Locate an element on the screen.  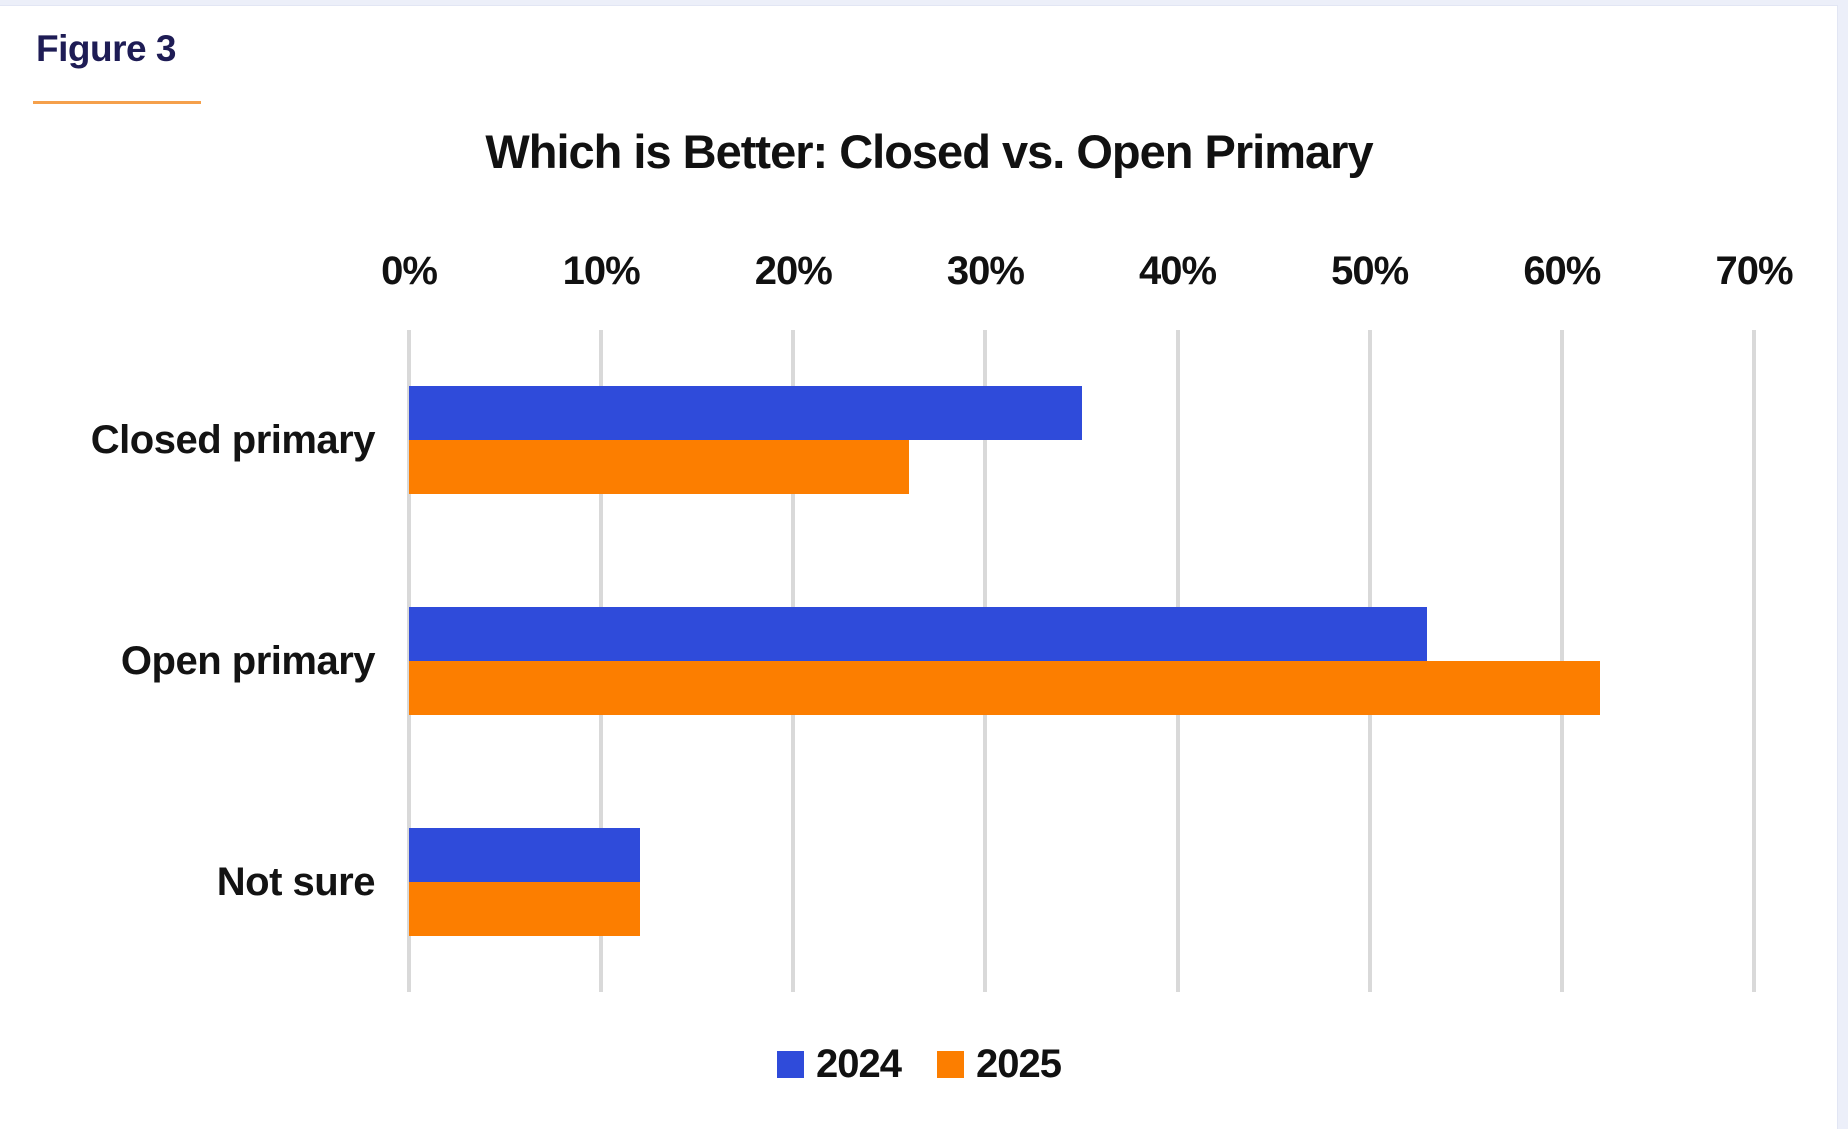
legend-swatch-2025 is located at coordinates (950, 1064).